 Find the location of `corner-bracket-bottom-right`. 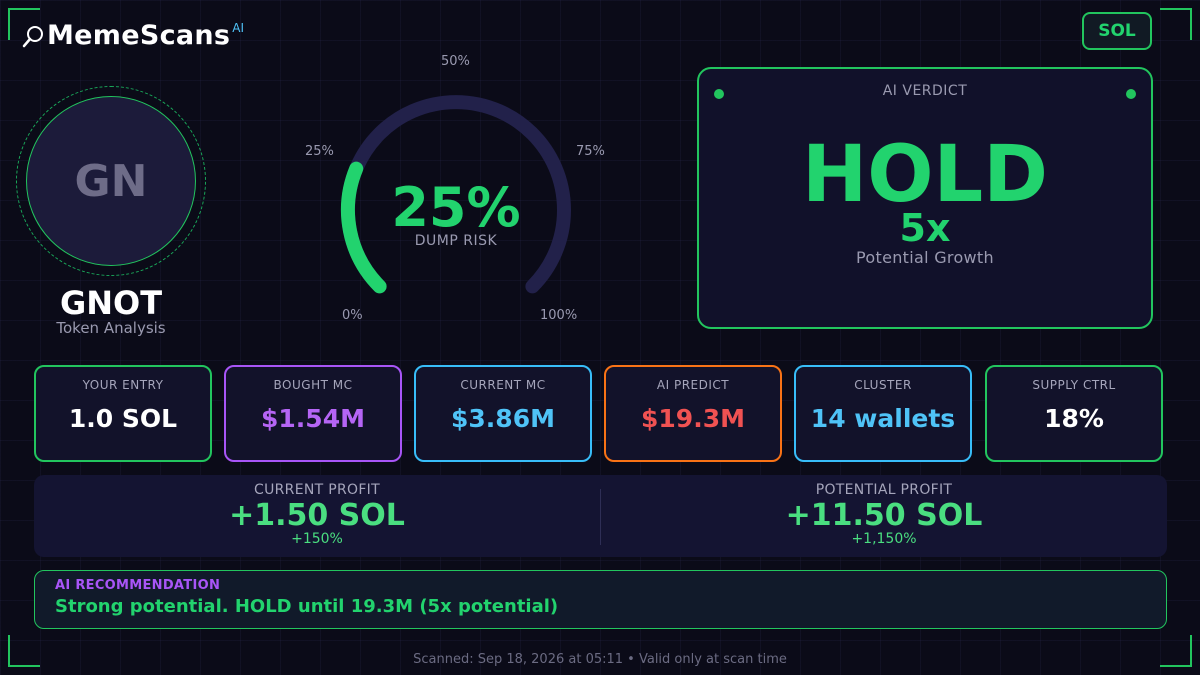

corner-bracket-bottom-right is located at coordinates (1176, 651).